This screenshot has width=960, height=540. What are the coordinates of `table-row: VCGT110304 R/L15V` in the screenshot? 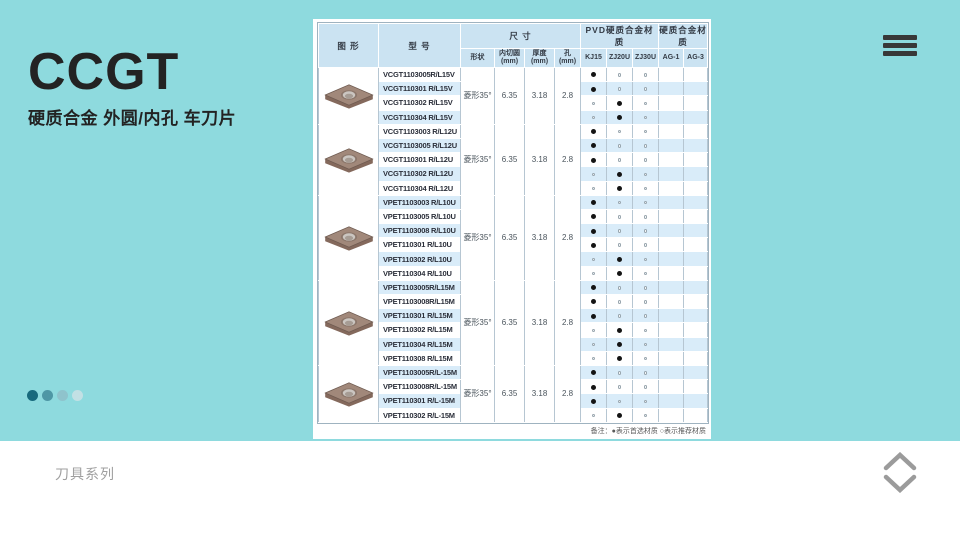 It's located at (514, 117).